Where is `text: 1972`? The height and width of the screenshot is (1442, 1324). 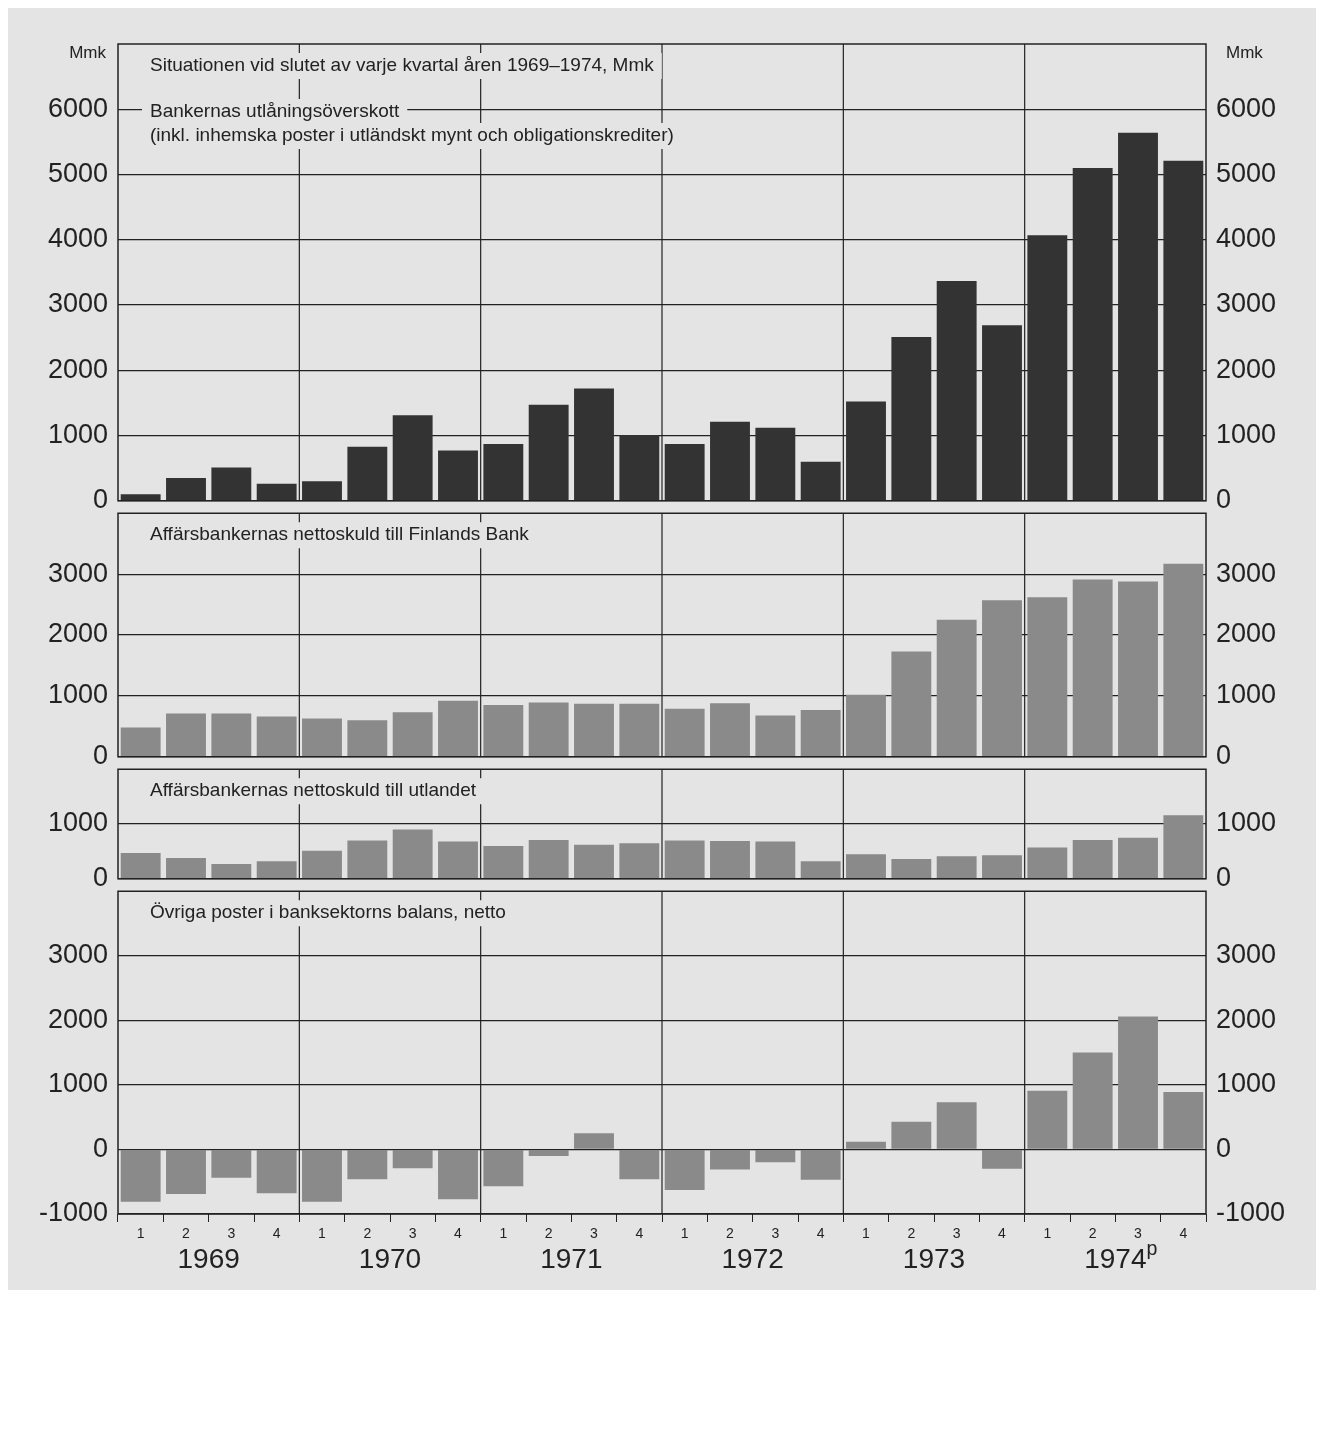 text: 1972 is located at coordinates (752, 1258).